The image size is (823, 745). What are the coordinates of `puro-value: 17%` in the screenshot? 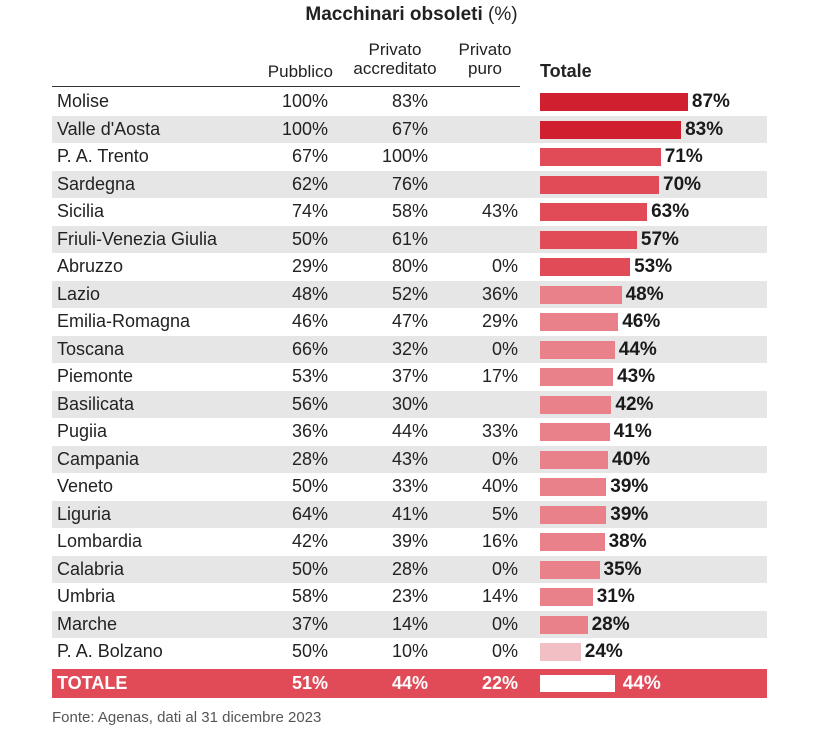 It's located at (499, 376).